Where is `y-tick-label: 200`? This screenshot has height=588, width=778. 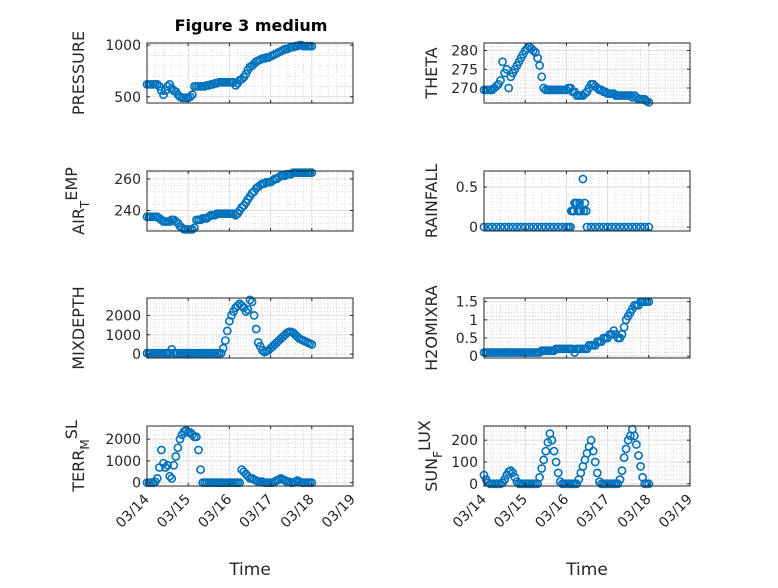 y-tick-label: 200 is located at coordinates (464, 441).